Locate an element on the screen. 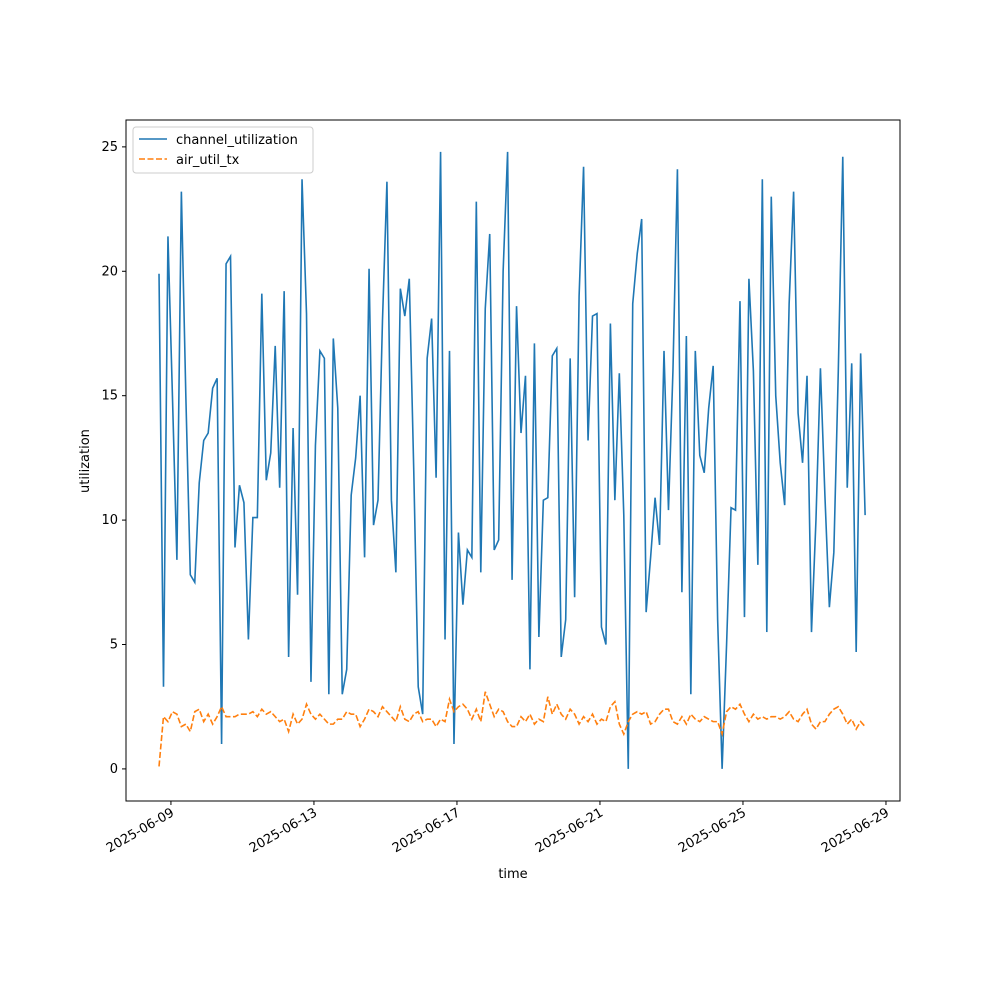  series-line is located at coordinates (512, 729).